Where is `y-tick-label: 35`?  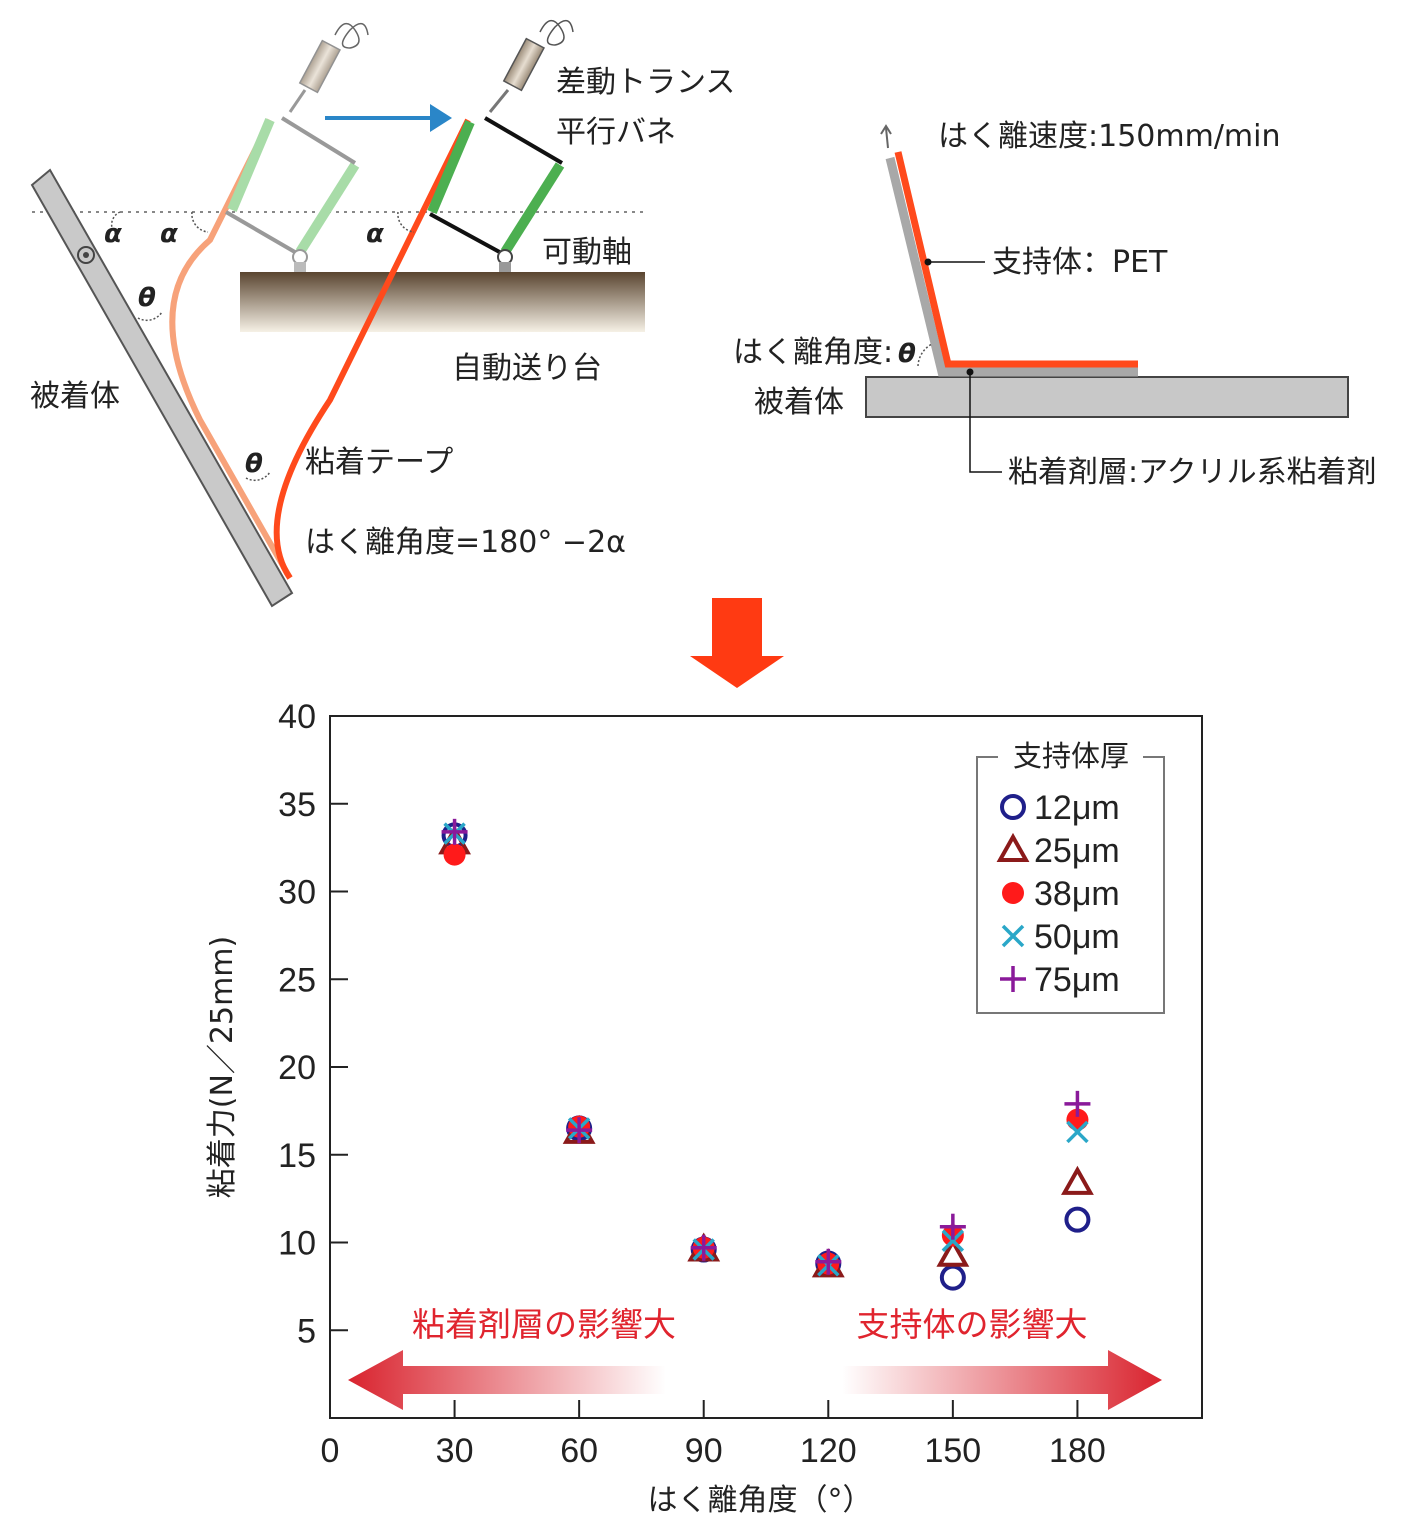 y-tick-label: 35 is located at coordinates (297, 805).